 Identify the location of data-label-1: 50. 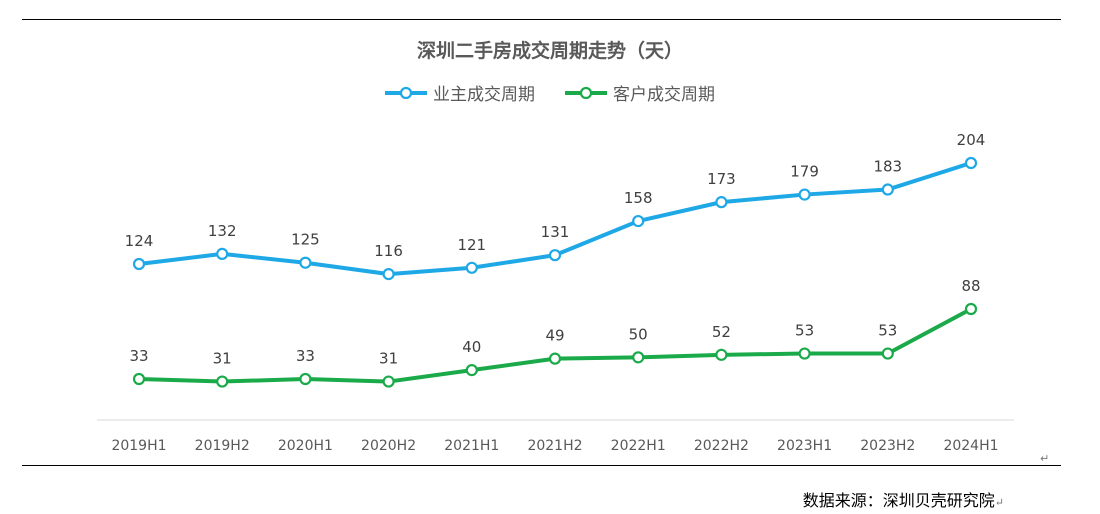
(638, 334).